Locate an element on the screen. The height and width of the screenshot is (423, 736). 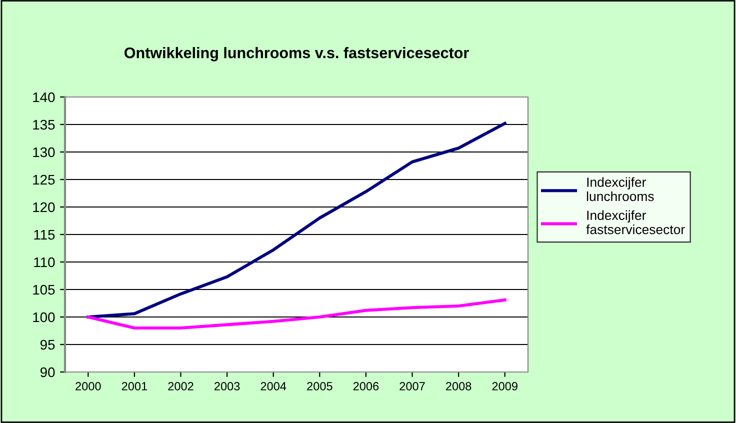
x-tick-label: 2008 is located at coordinates (459, 386).